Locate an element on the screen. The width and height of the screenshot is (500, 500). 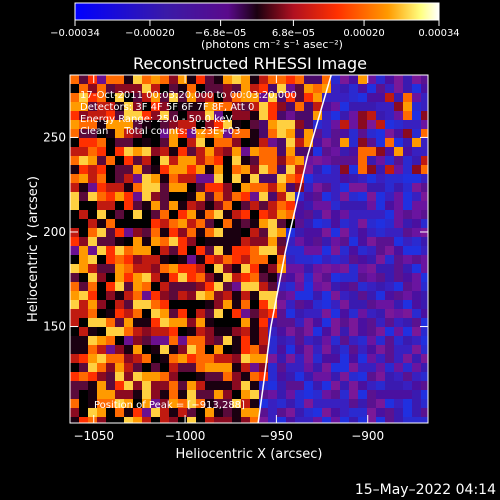
colorbar-gradient is located at coordinates (257, 11).